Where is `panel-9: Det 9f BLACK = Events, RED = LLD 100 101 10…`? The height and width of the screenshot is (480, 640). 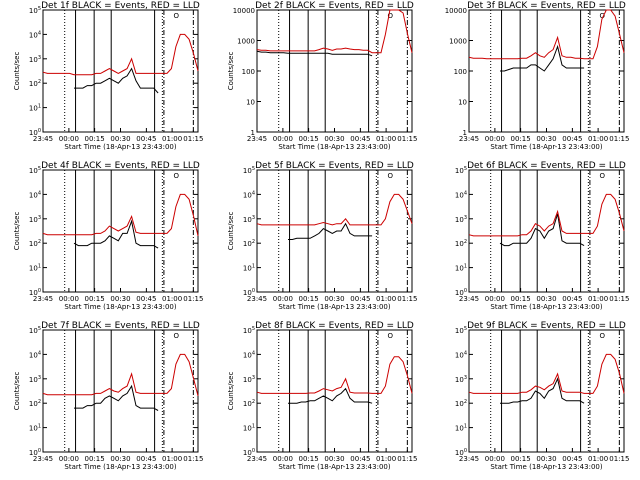 panel-9: Det 9f BLACK = Events, RED = LLD 100 101 10… is located at coordinates (542, 396).